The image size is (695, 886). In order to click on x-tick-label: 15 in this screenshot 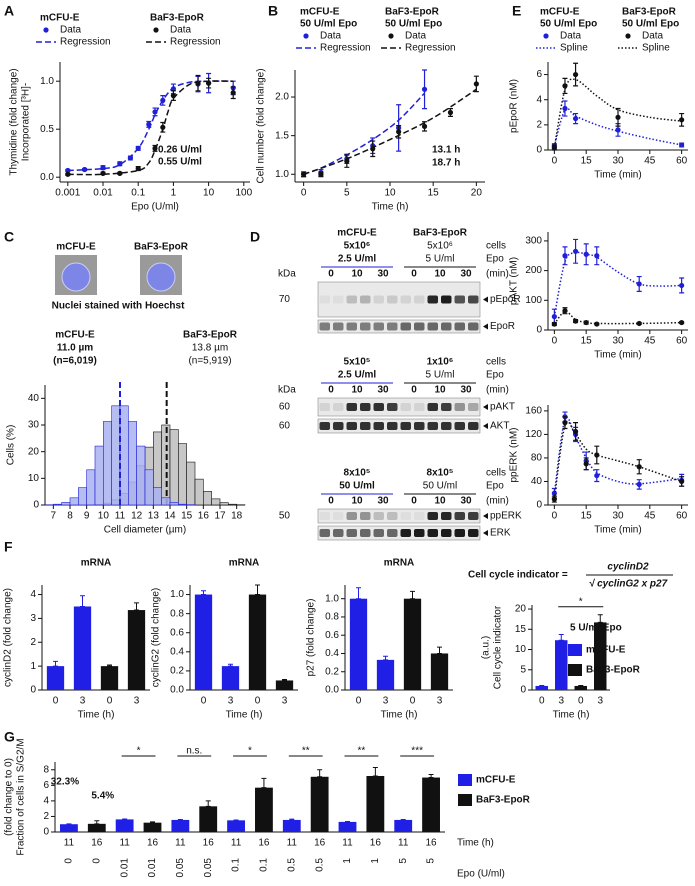, I will do `click(187, 516)`.